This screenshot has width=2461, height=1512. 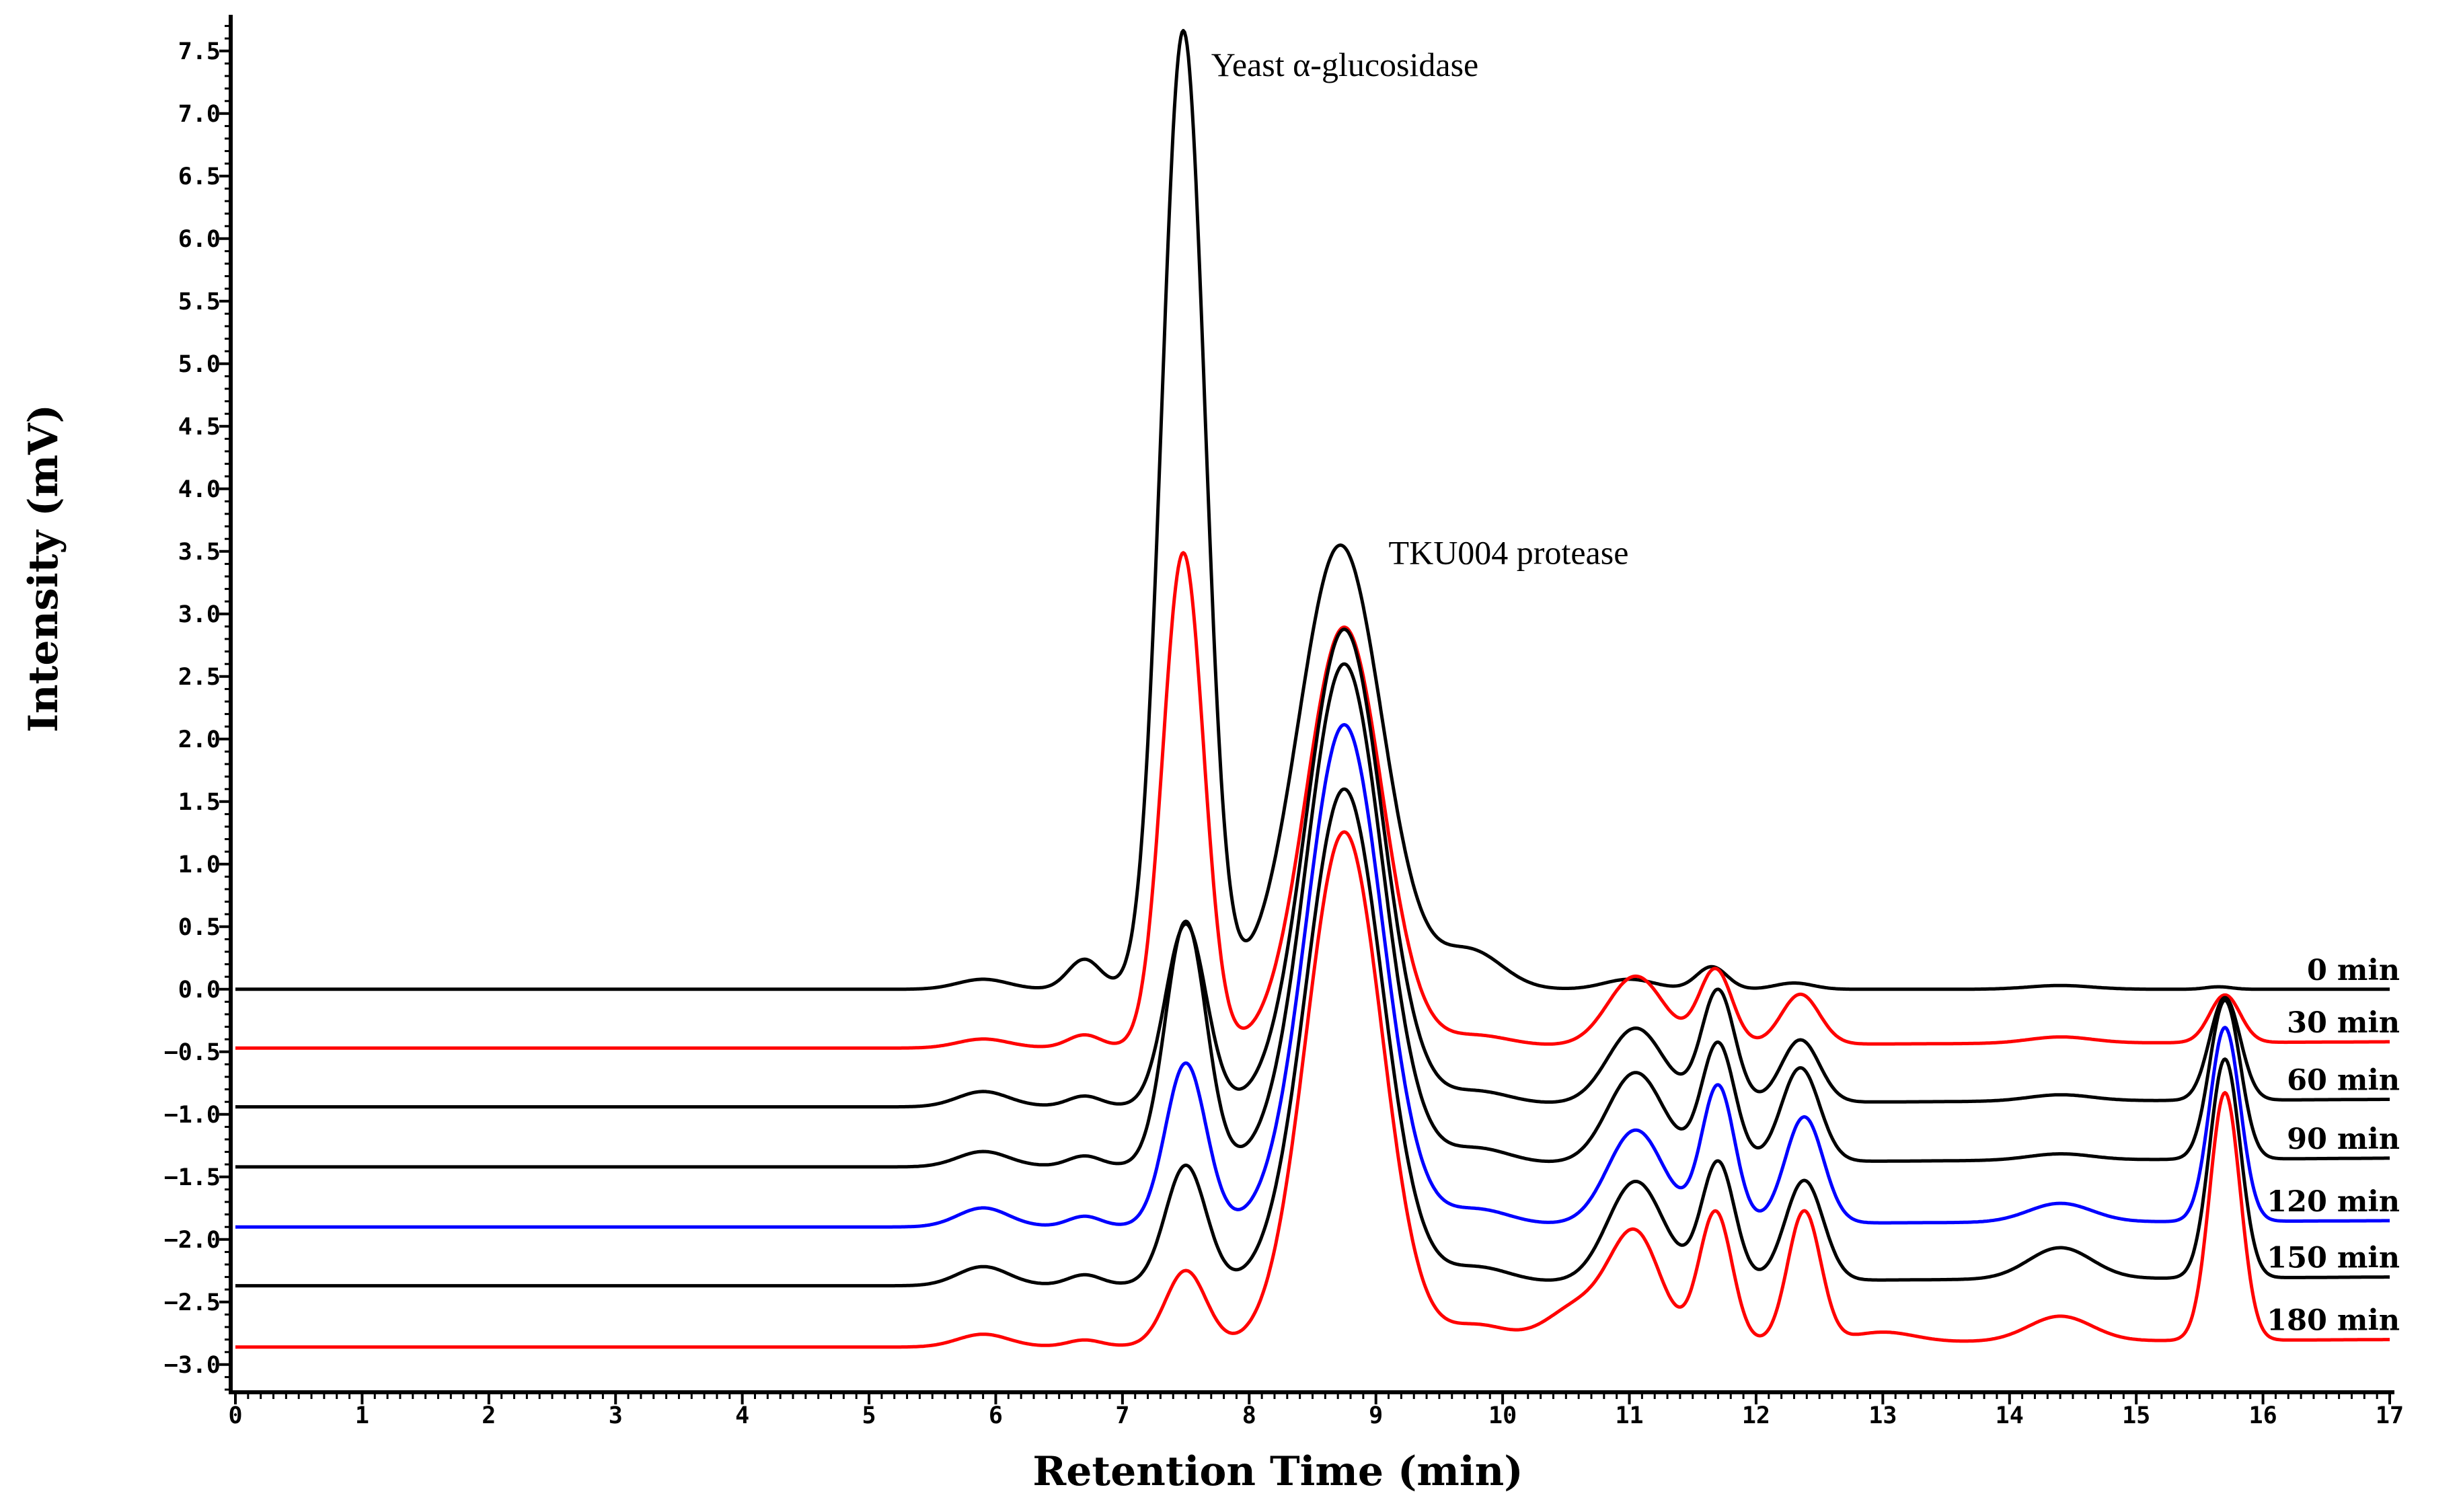 I want to click on y-tick-label: 2.5, so click(x=199, y=678).